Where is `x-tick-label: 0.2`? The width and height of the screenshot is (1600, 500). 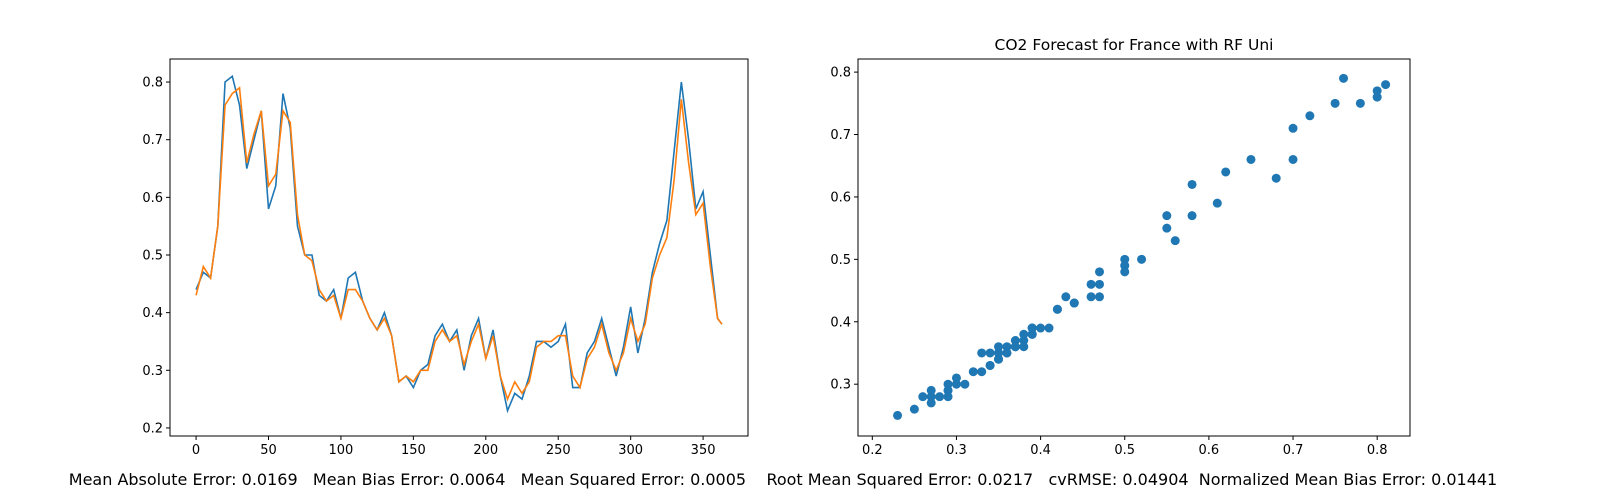
x-tick-label: 0.2 is located at coordinates (872, 450).